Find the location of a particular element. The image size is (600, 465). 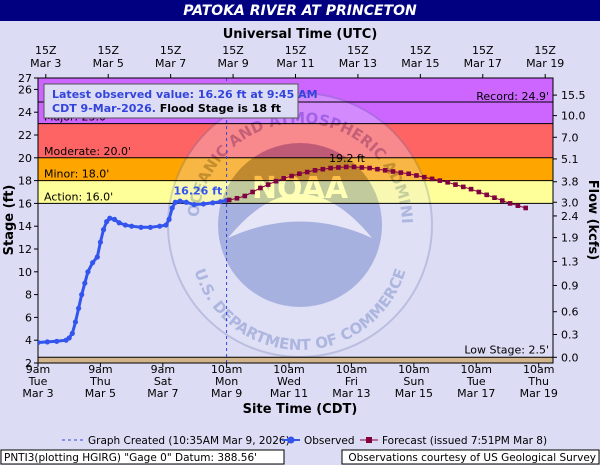

legend-forecast-marker is located at coordinates (369, 440).